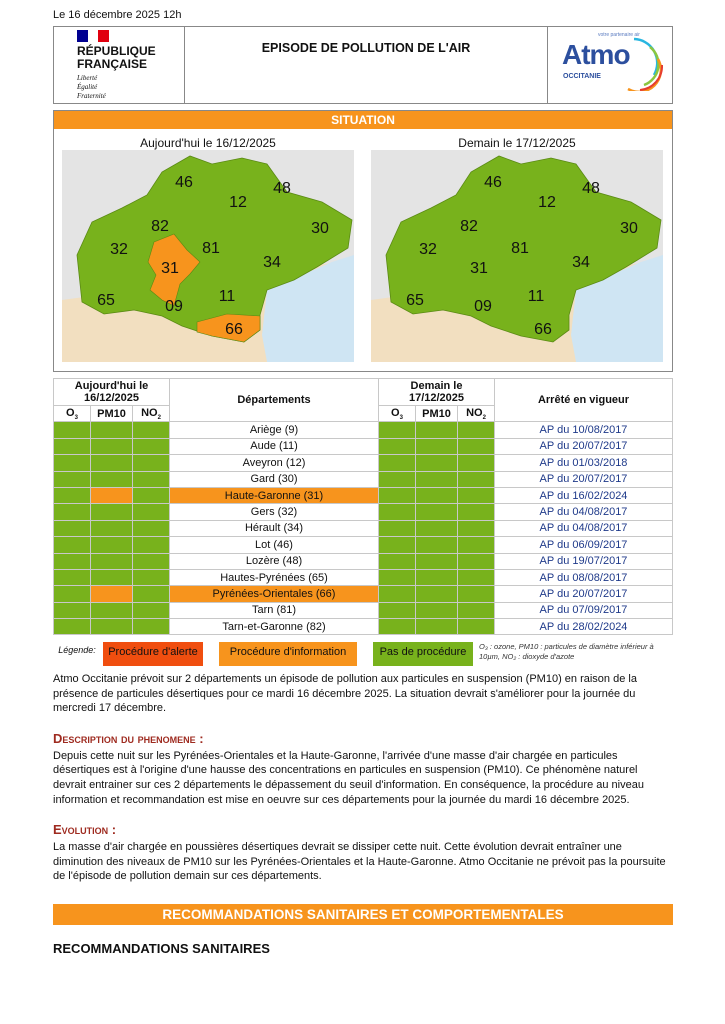  Describe the element at coordinates (274, 577) in the screenshot. I see `department-name: Hautes-Pyrénées (65)` at that location.